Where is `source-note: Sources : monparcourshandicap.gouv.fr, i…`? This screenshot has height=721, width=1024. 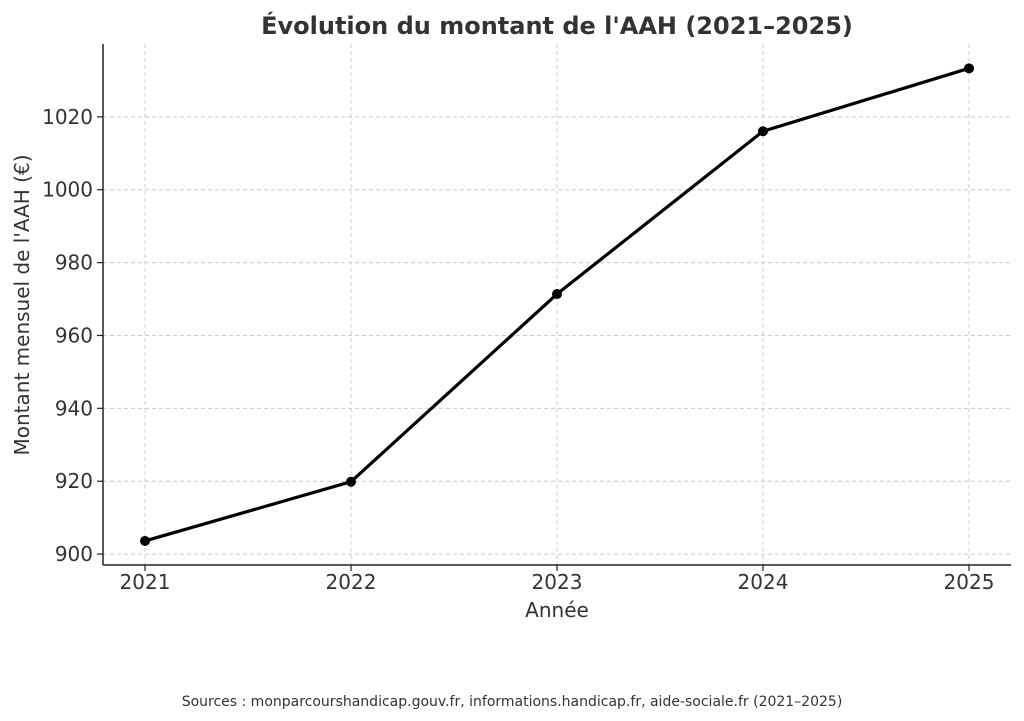 source-note: Sources : monparcourshandicap.gouv.fr, i… is located at coordinates (512, 702).